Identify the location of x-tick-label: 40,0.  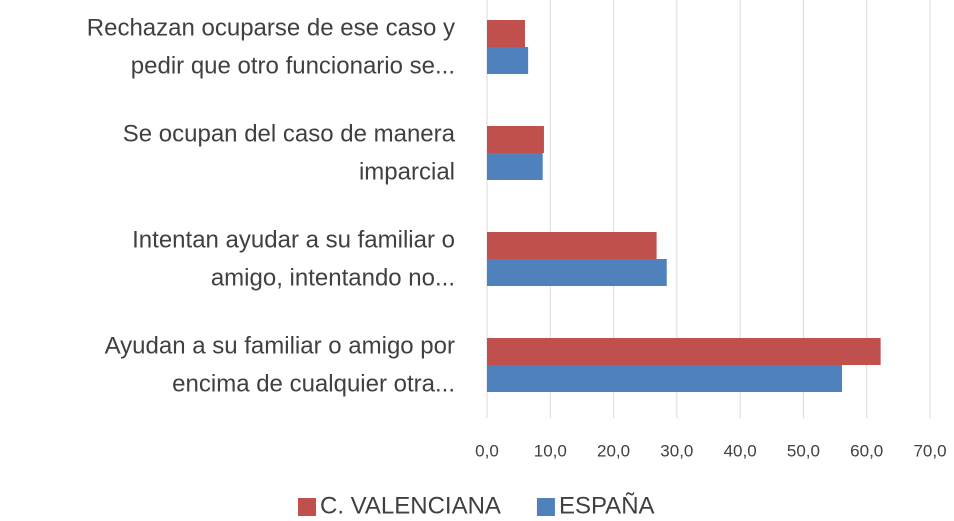
(740, 450).